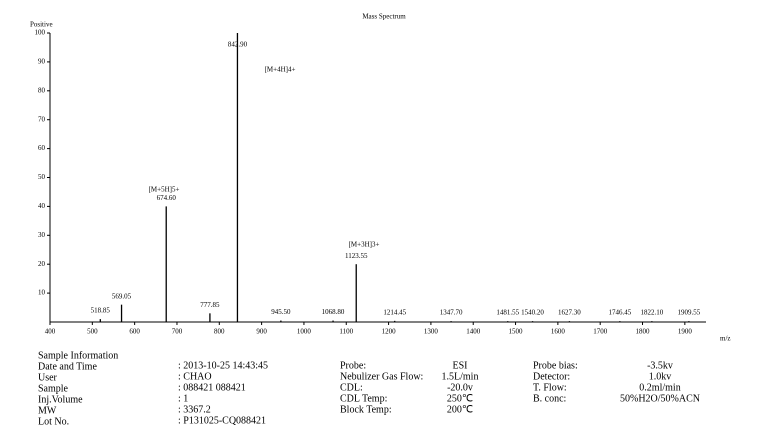 Image resolution: width=768 pixels, height=439 pixels. I want to click on peak-label: 674.60, so click(167, 198).